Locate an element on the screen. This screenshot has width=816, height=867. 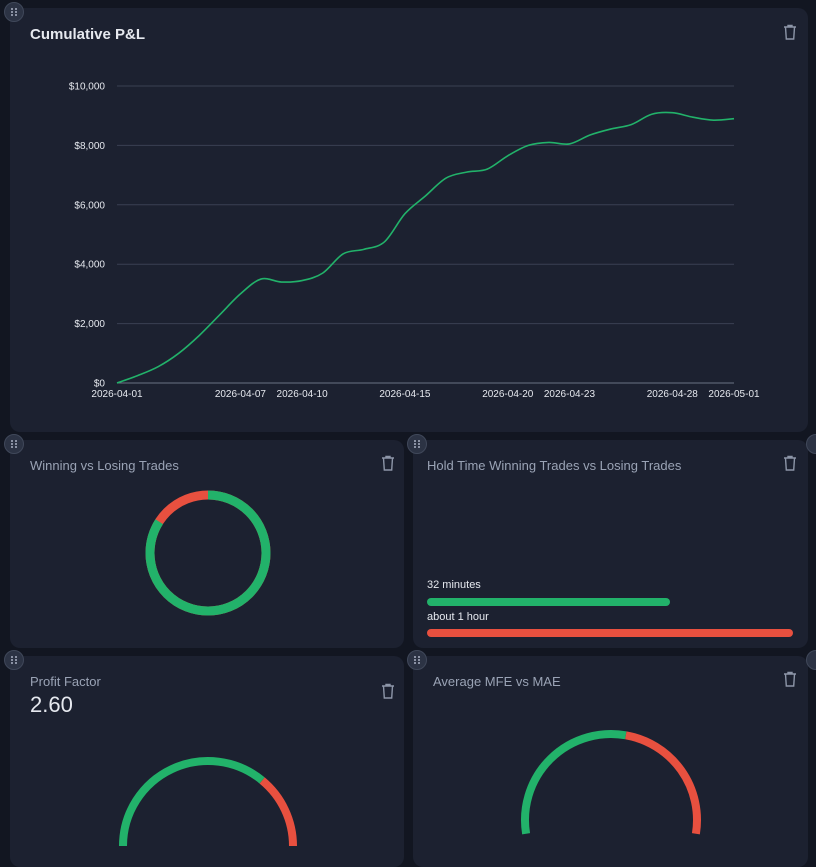
win-loss-card: Winning vs Losing Trades is located at coordinates (207, 544).